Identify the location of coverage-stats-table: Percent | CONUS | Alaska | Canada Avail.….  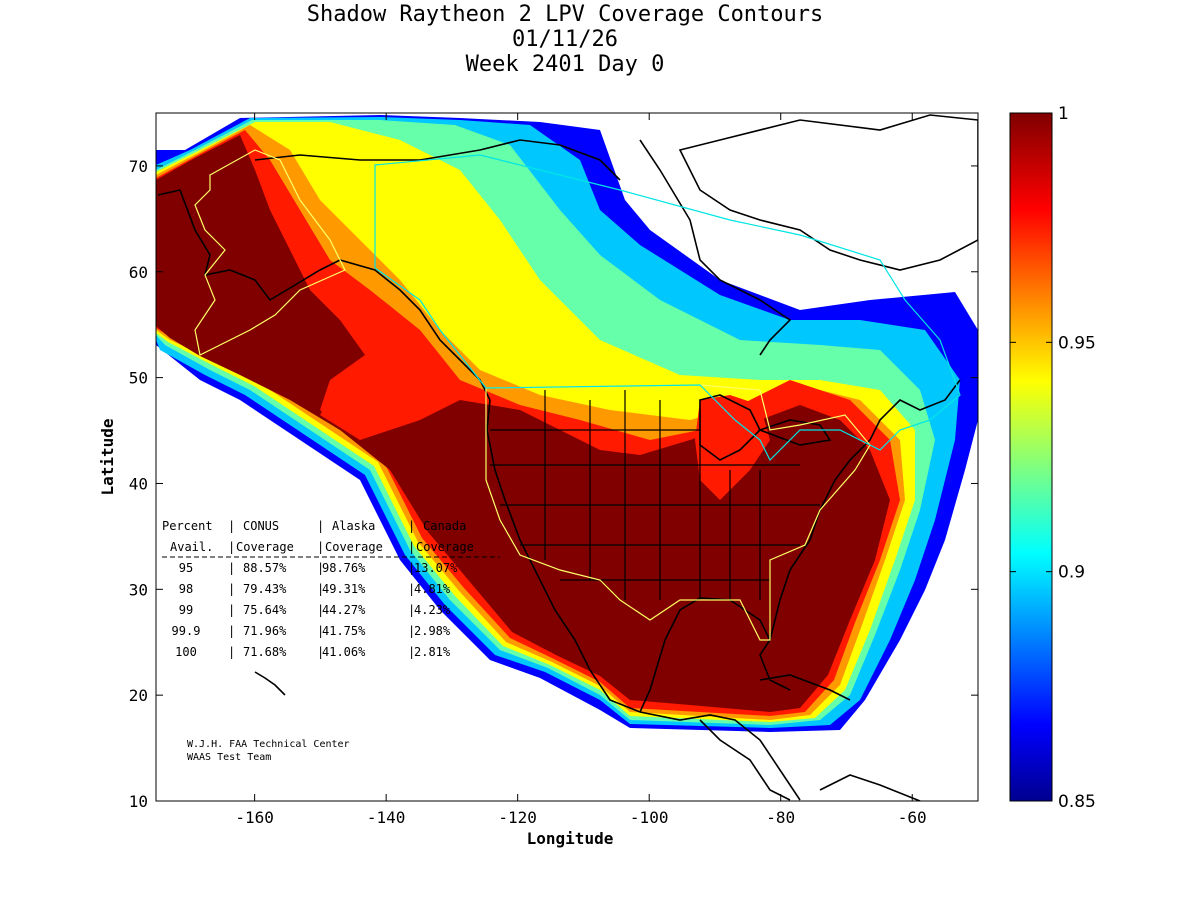
(331, 589).